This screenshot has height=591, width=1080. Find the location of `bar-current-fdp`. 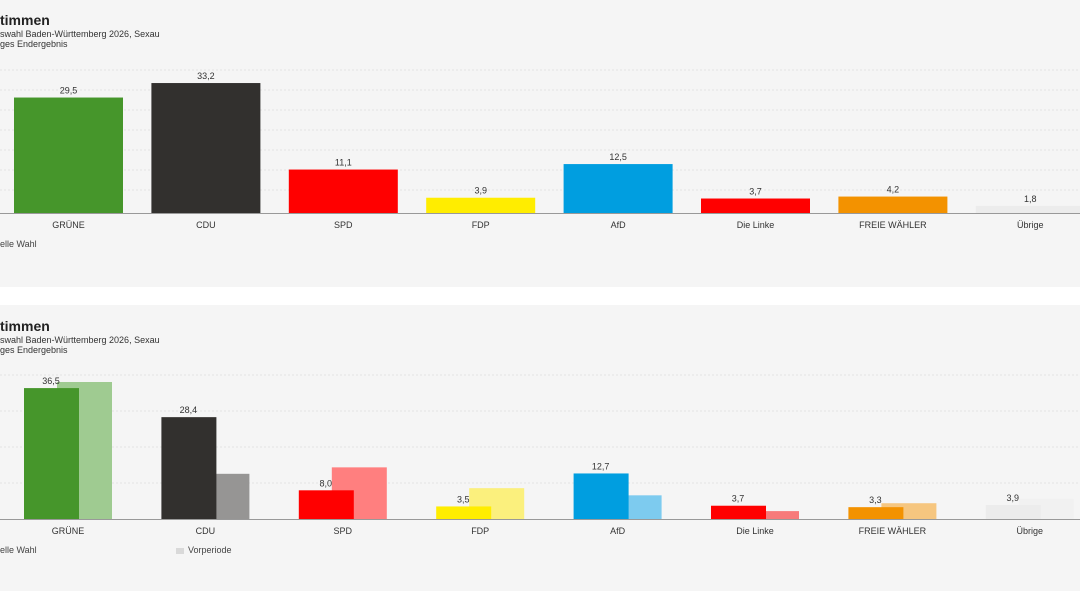

bar-current-fdp is located at coordinates (464, 512).